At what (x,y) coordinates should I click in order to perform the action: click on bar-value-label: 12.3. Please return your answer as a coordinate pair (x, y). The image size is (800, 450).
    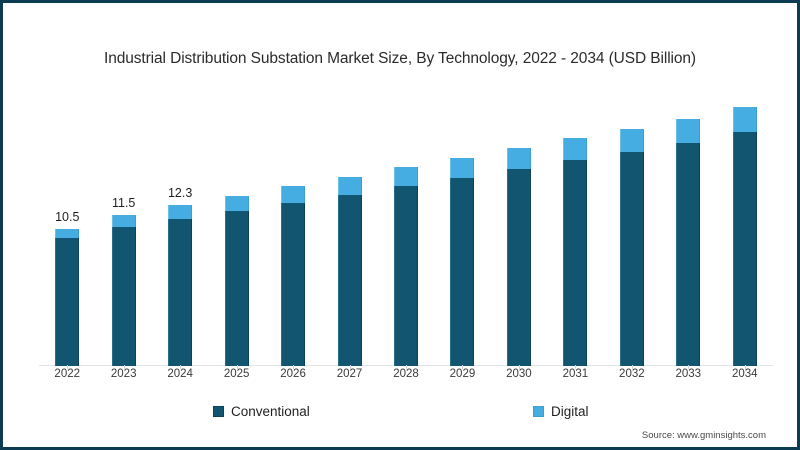
    Looking at the image, I should click on (180, 193).